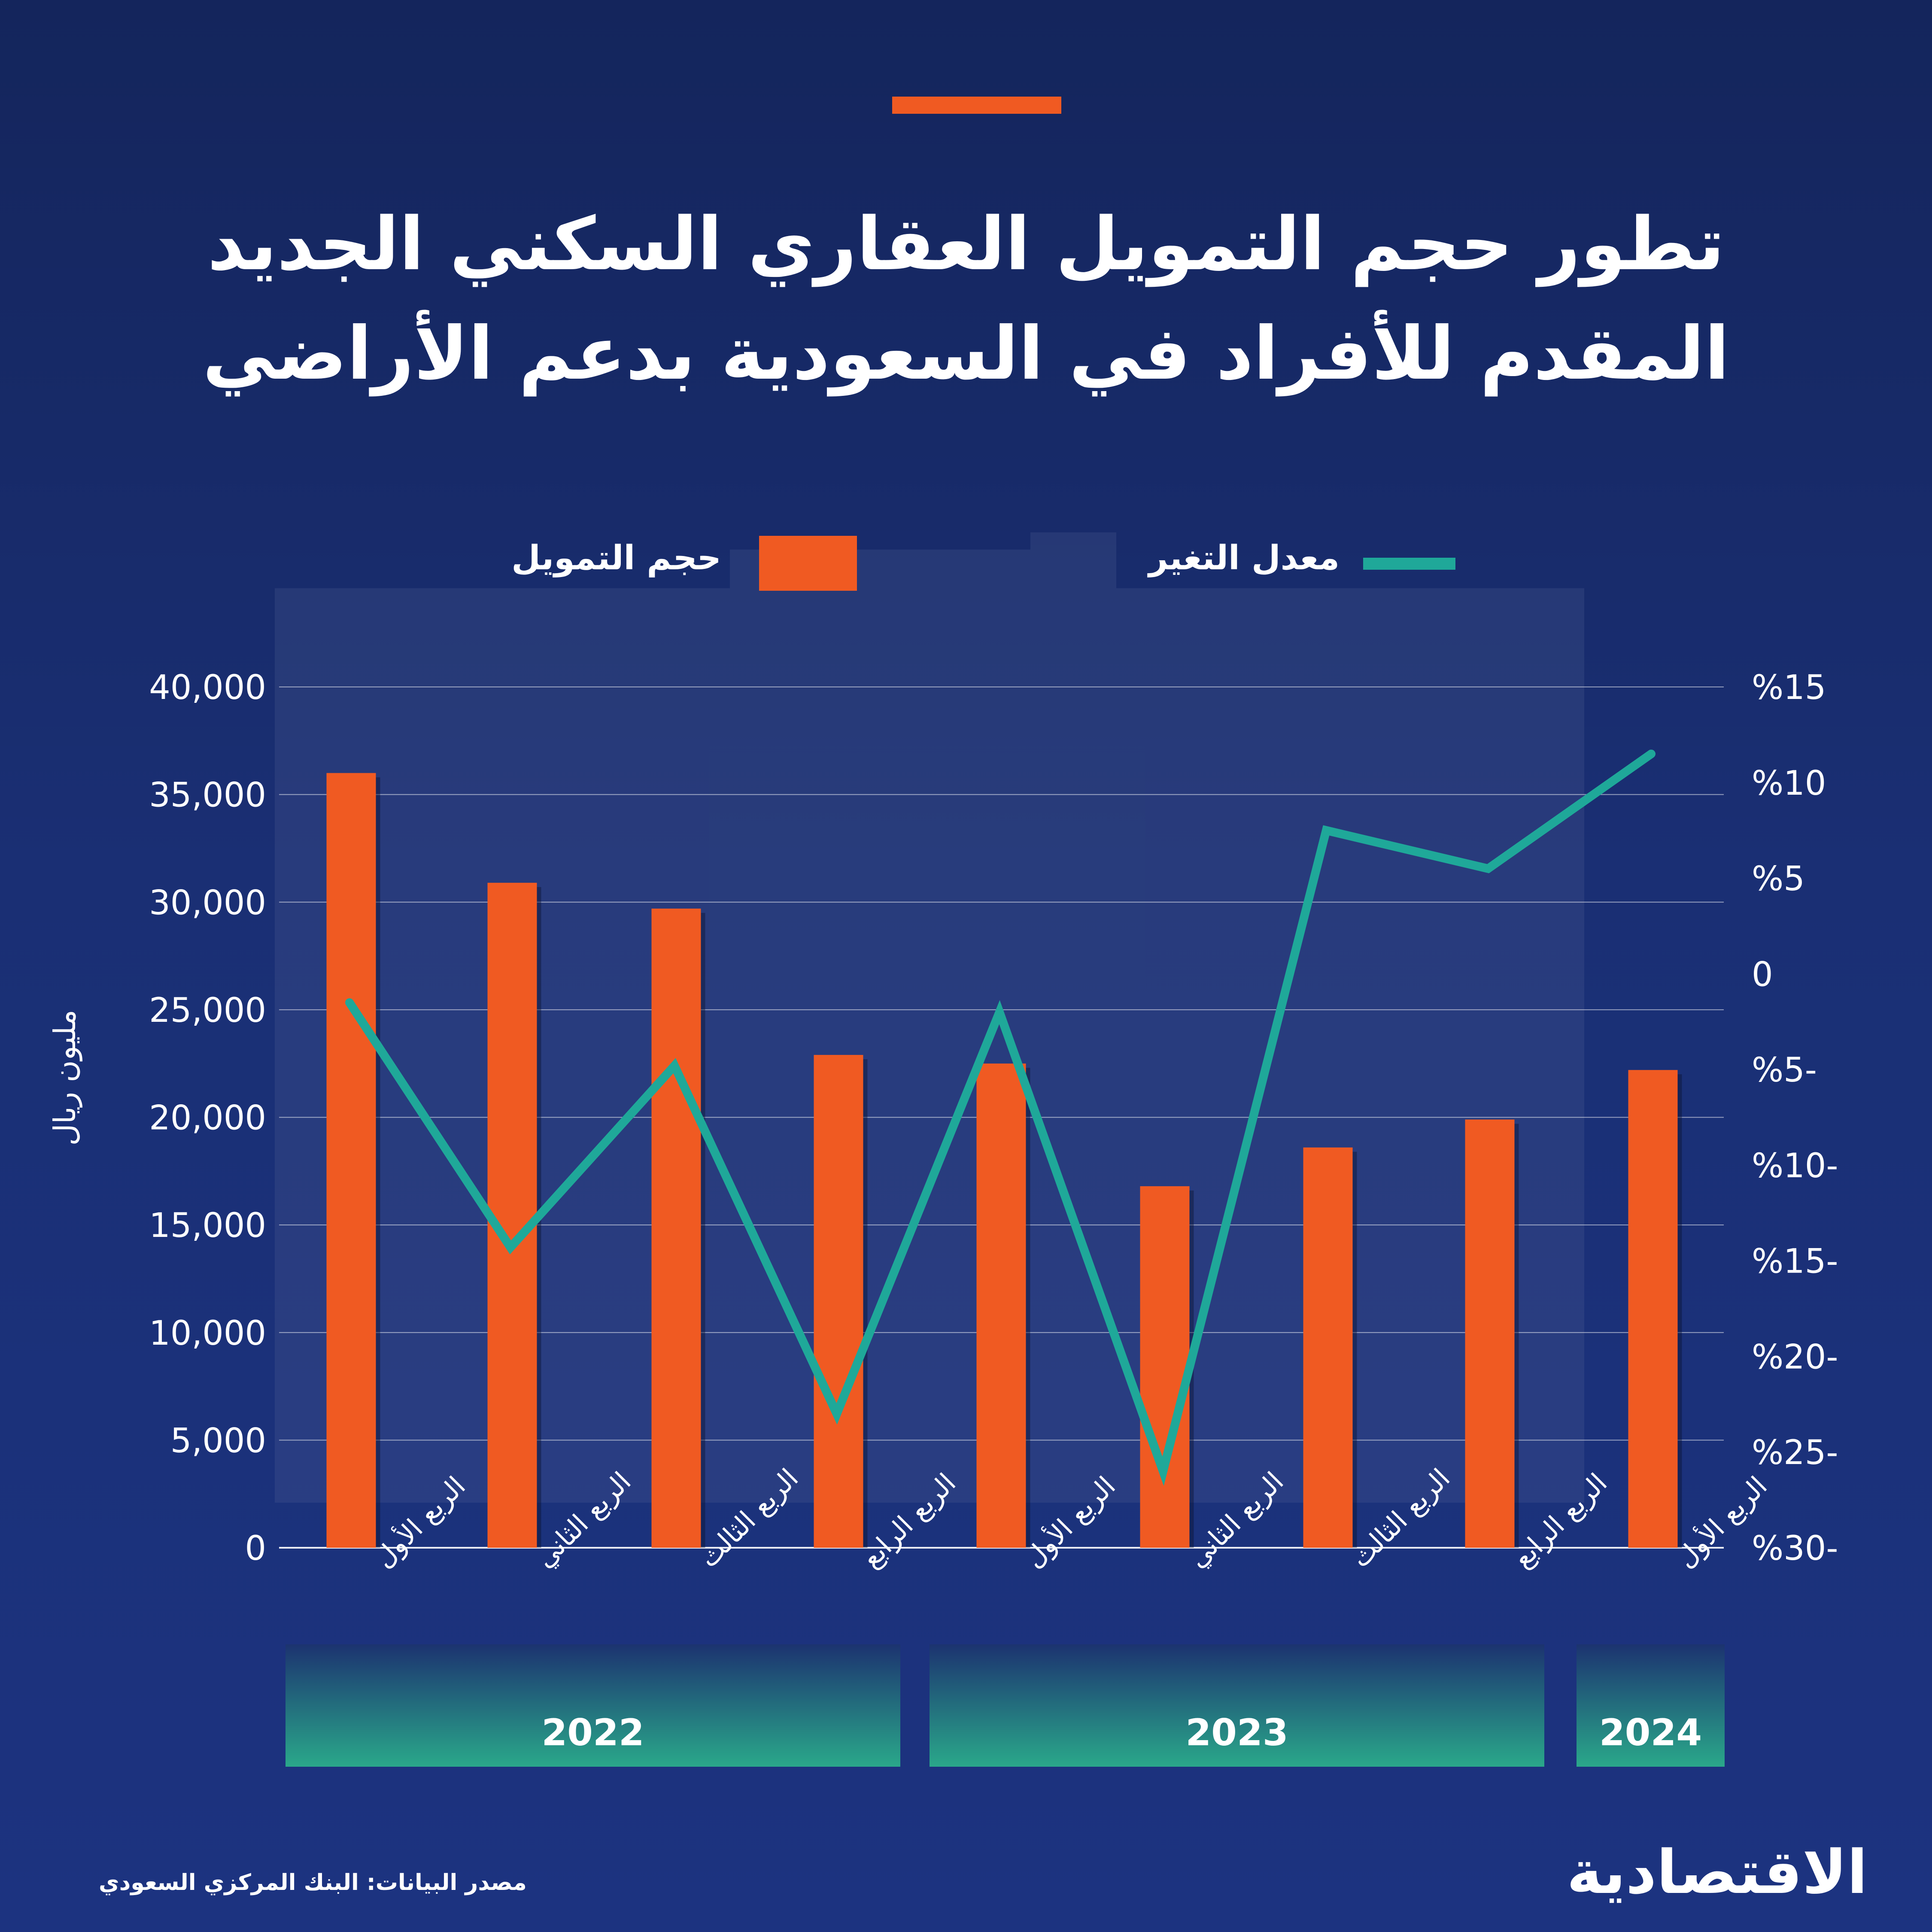  Describe the element at coordinates (966, 354) in the screenshot. I see `title-line-2: المقدم للأفراد في السعودية بدعم الأراضي` at that location.